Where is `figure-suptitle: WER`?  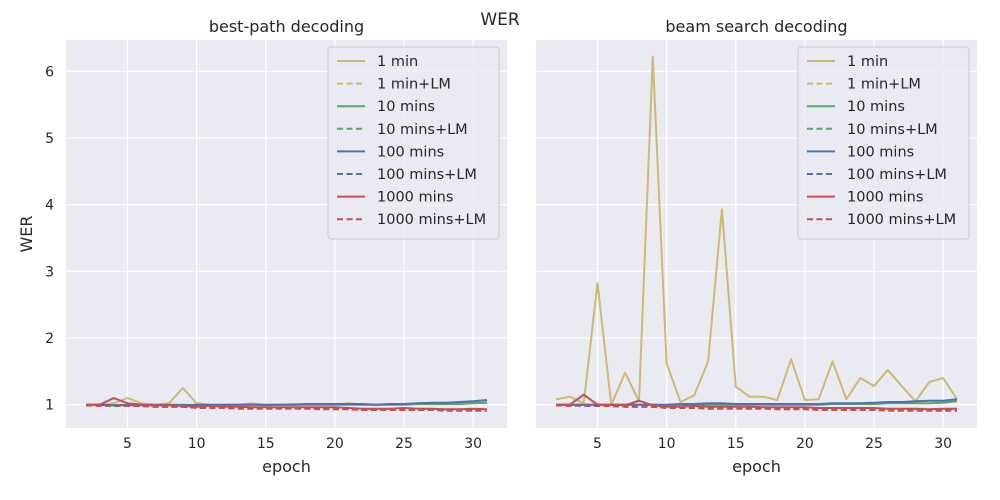 figure-suptitle: WER is located at coordinates (500, 20).